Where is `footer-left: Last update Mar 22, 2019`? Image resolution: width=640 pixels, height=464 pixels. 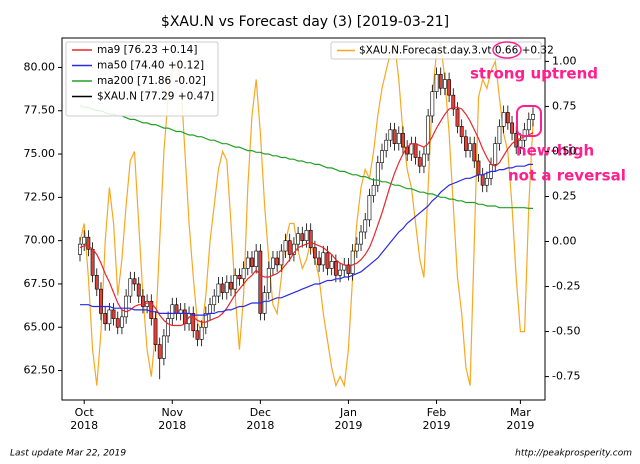
footer-left: Last update Mar 22, 2019 is located at coordinates (68, 454).